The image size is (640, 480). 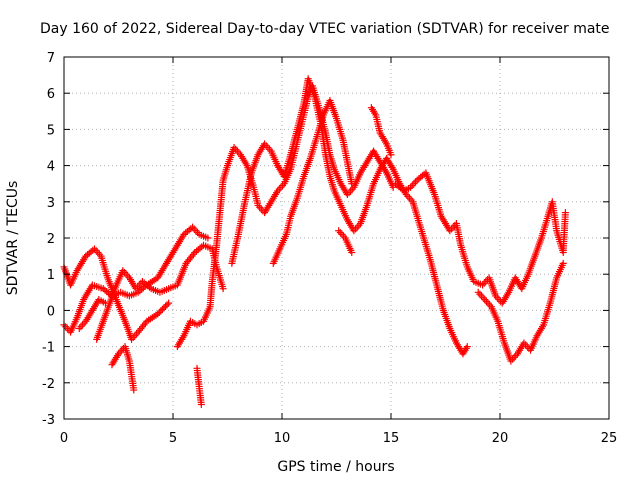 I want to click on y-tick-label: 3, so click(x=51, y=203).